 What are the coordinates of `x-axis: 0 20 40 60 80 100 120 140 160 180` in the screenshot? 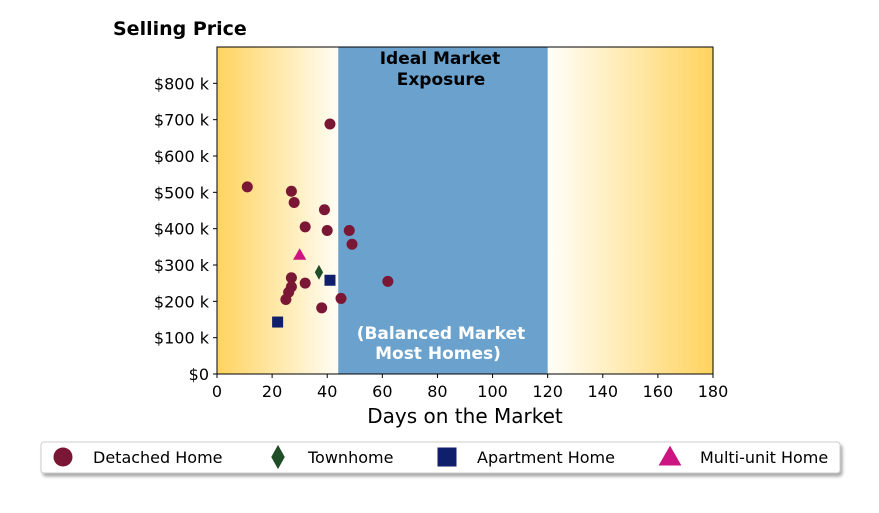 It's located at (470, 387).